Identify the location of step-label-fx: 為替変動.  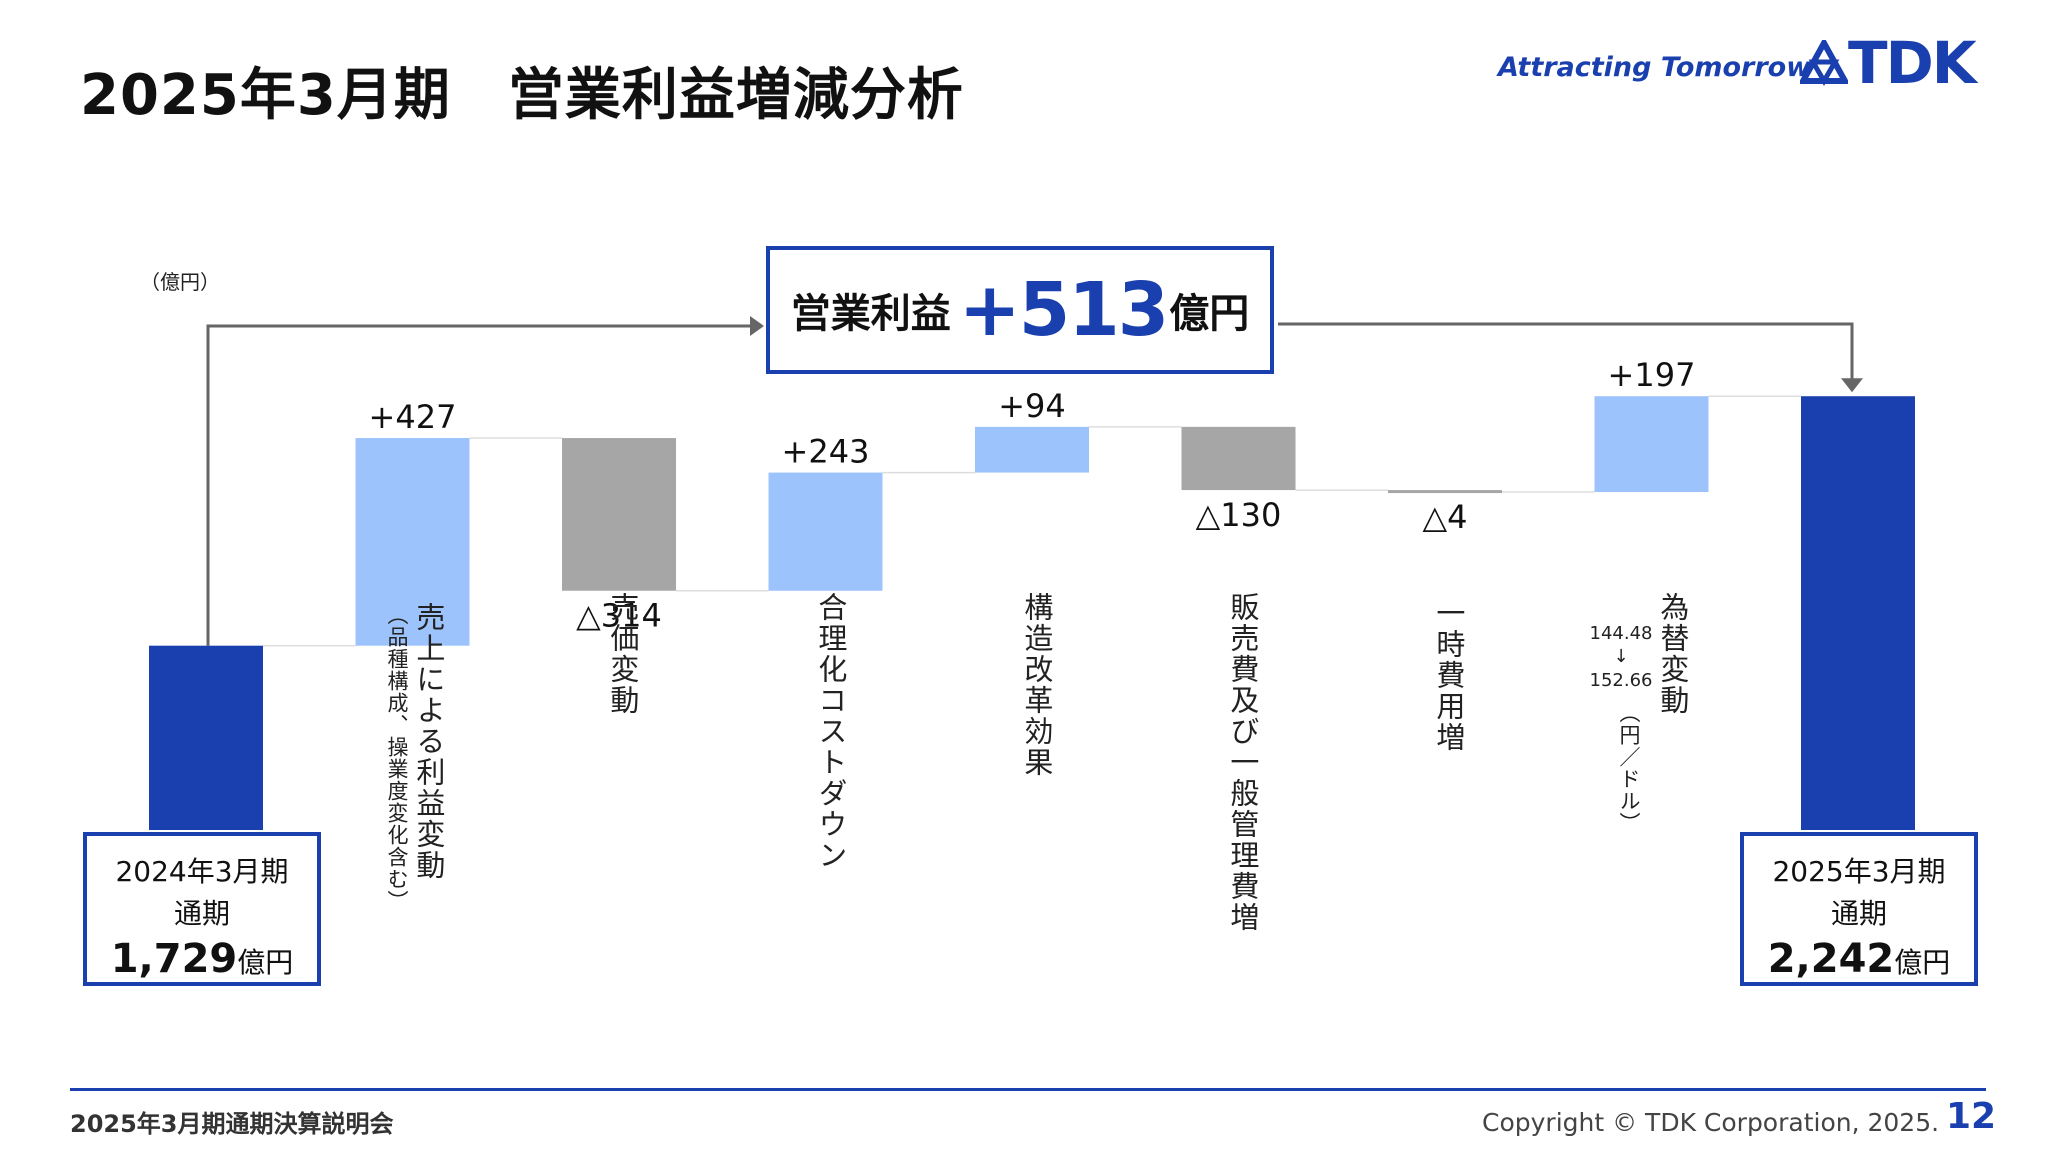
(1672, 654).